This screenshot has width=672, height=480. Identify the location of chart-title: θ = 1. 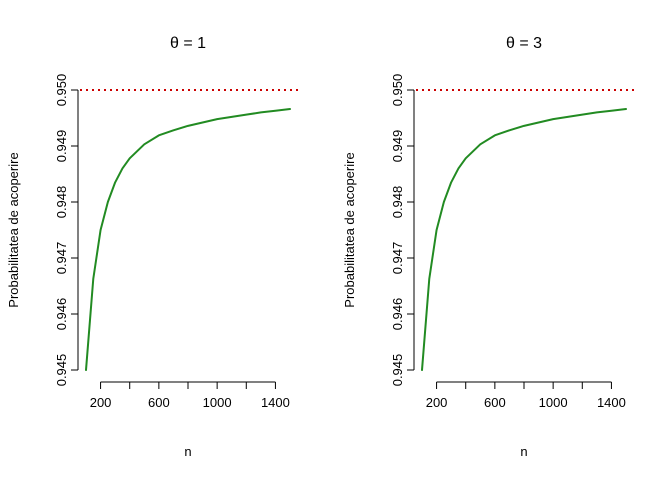
(188, 43).